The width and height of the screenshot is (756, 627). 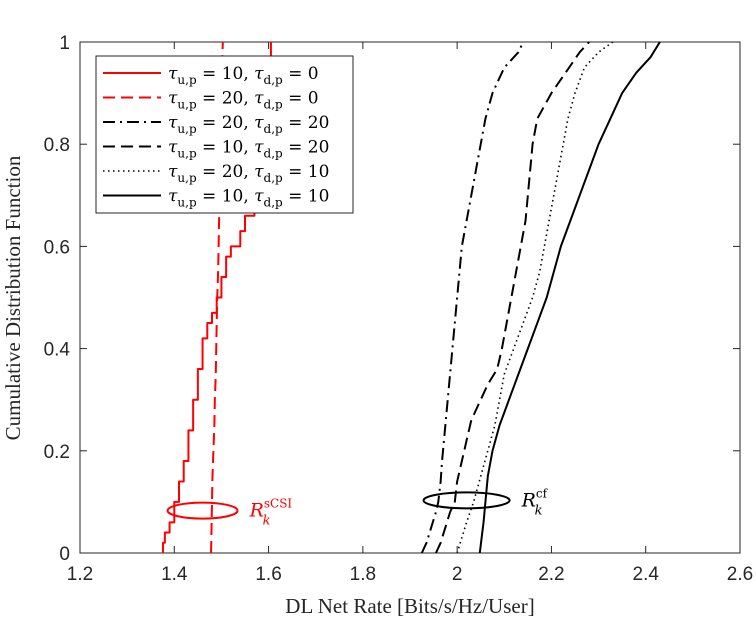 I want to click on legend-label-0: τu,p = 10, τd,p = 0, so click(x=243, y=75).